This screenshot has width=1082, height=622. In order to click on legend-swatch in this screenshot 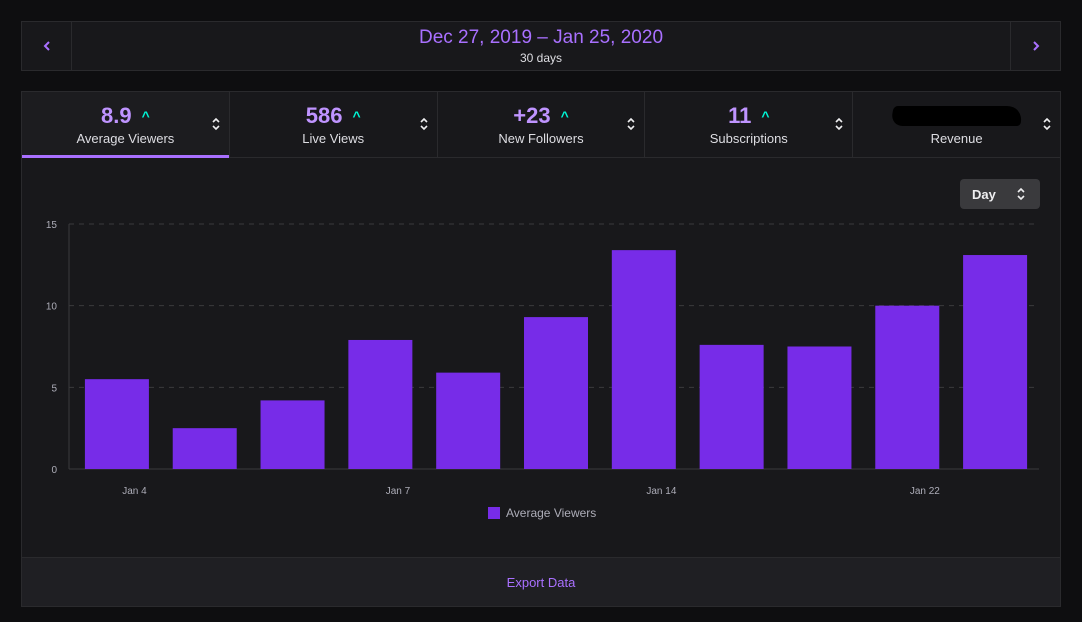, I will do `click(494, 513)`.